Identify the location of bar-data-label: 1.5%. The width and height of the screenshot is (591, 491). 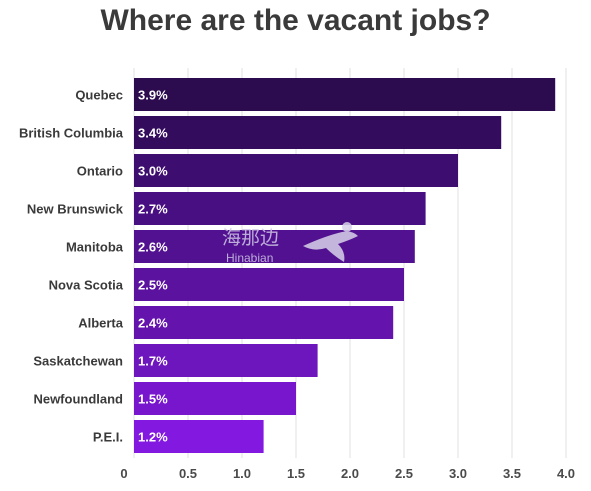
(153, 399).